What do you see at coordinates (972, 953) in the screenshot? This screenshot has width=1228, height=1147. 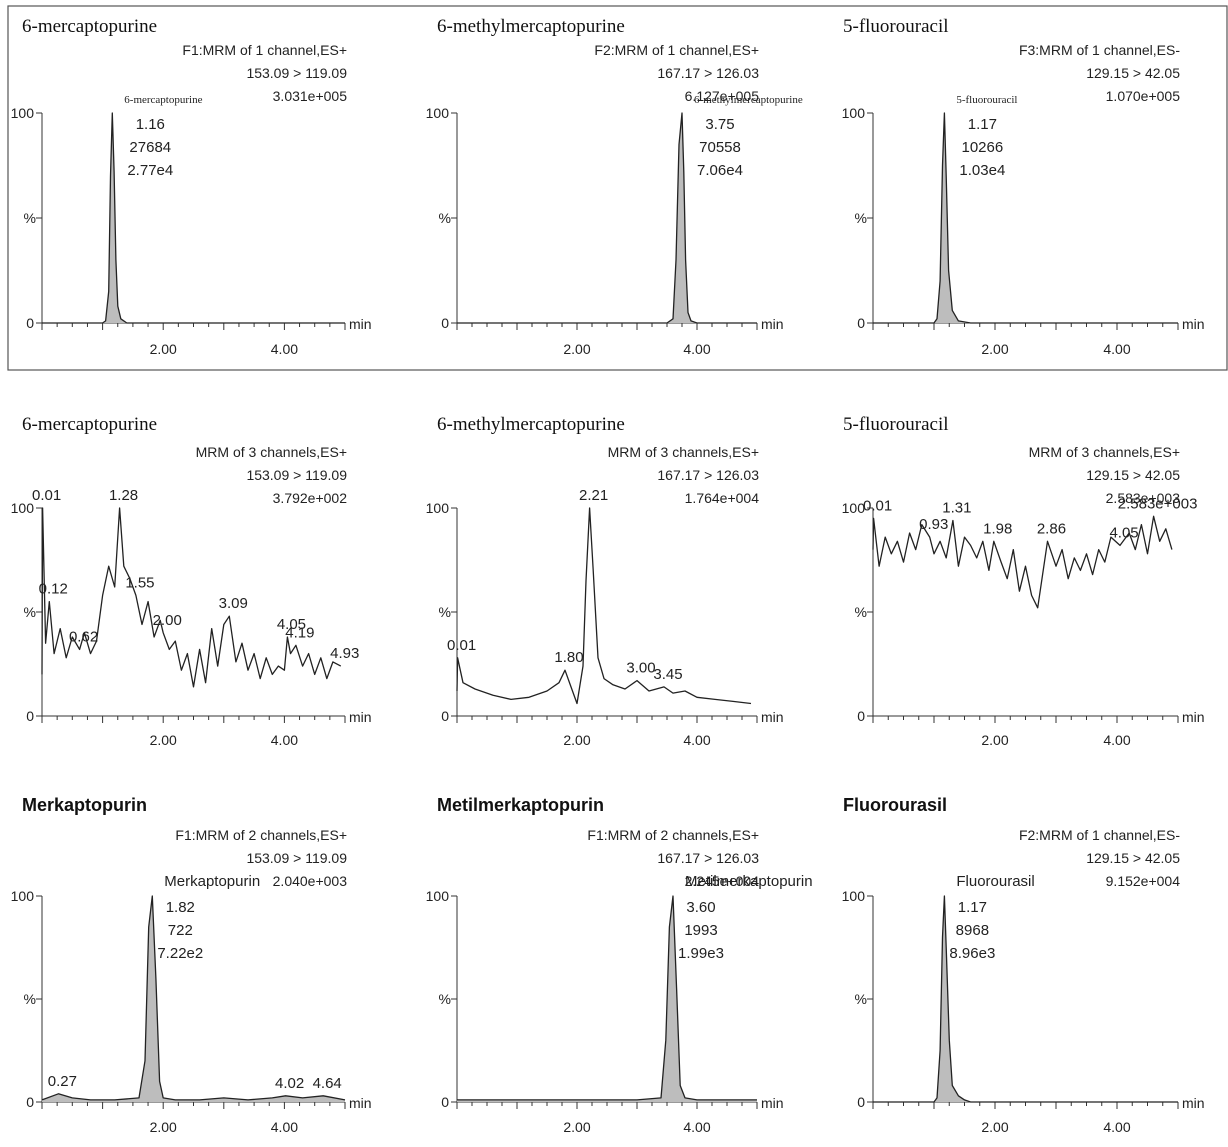 I see `peak-value-label: 8.96e3` at bounding box center [972, 953].